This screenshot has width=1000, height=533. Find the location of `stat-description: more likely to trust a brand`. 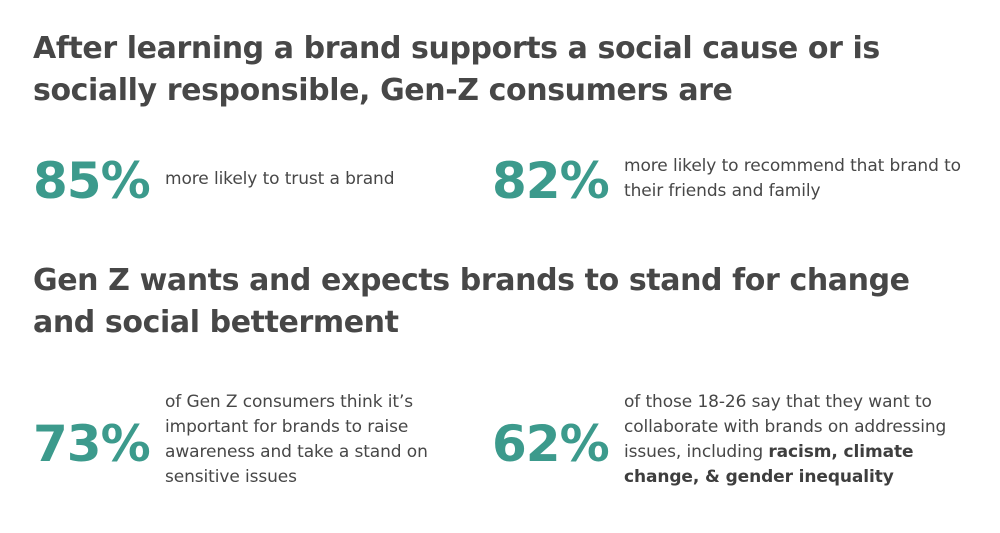

stat-description: more likely to trust a brand is located at coordinates (280, 178).